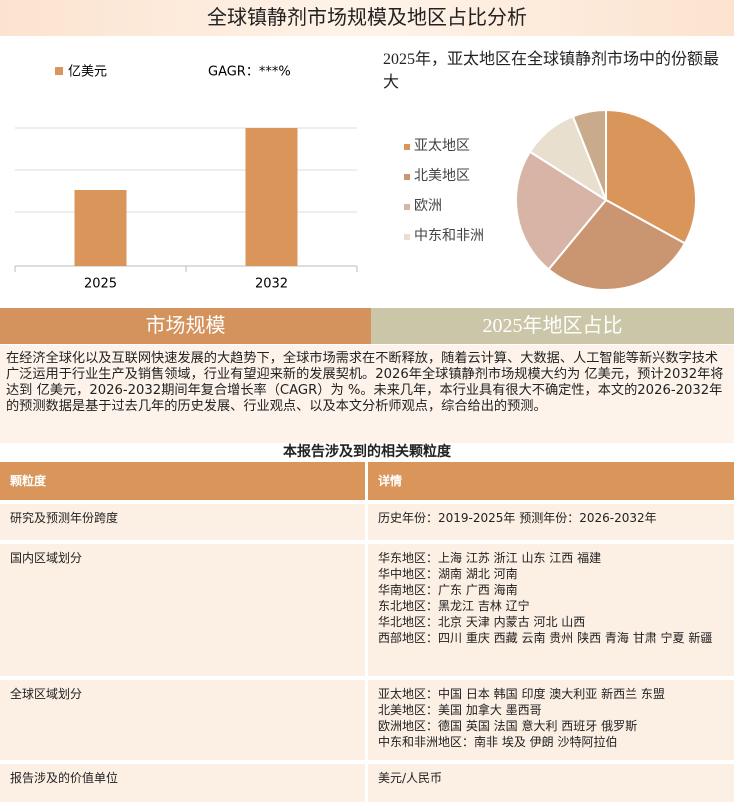 The image size is (734, 810). I want to click on cell-line: 华东地区：上海 江苏 浙江 山东 江西 福建, so click(490, 558).